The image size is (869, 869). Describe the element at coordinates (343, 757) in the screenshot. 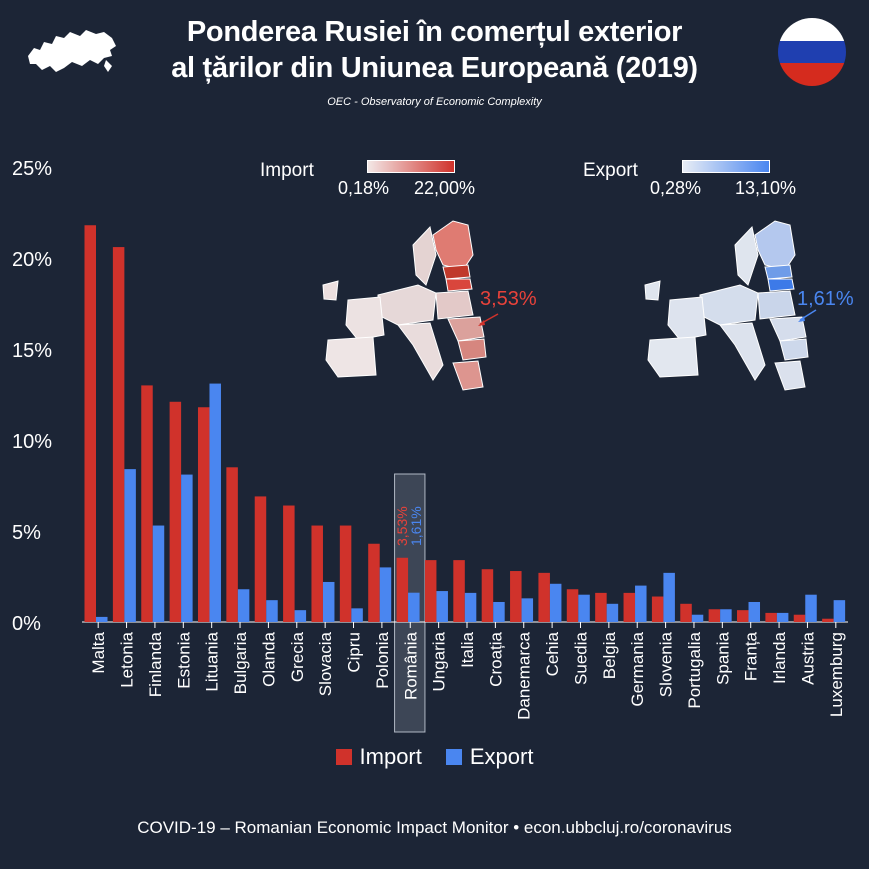

I see `legend-import-swatch` at that location.